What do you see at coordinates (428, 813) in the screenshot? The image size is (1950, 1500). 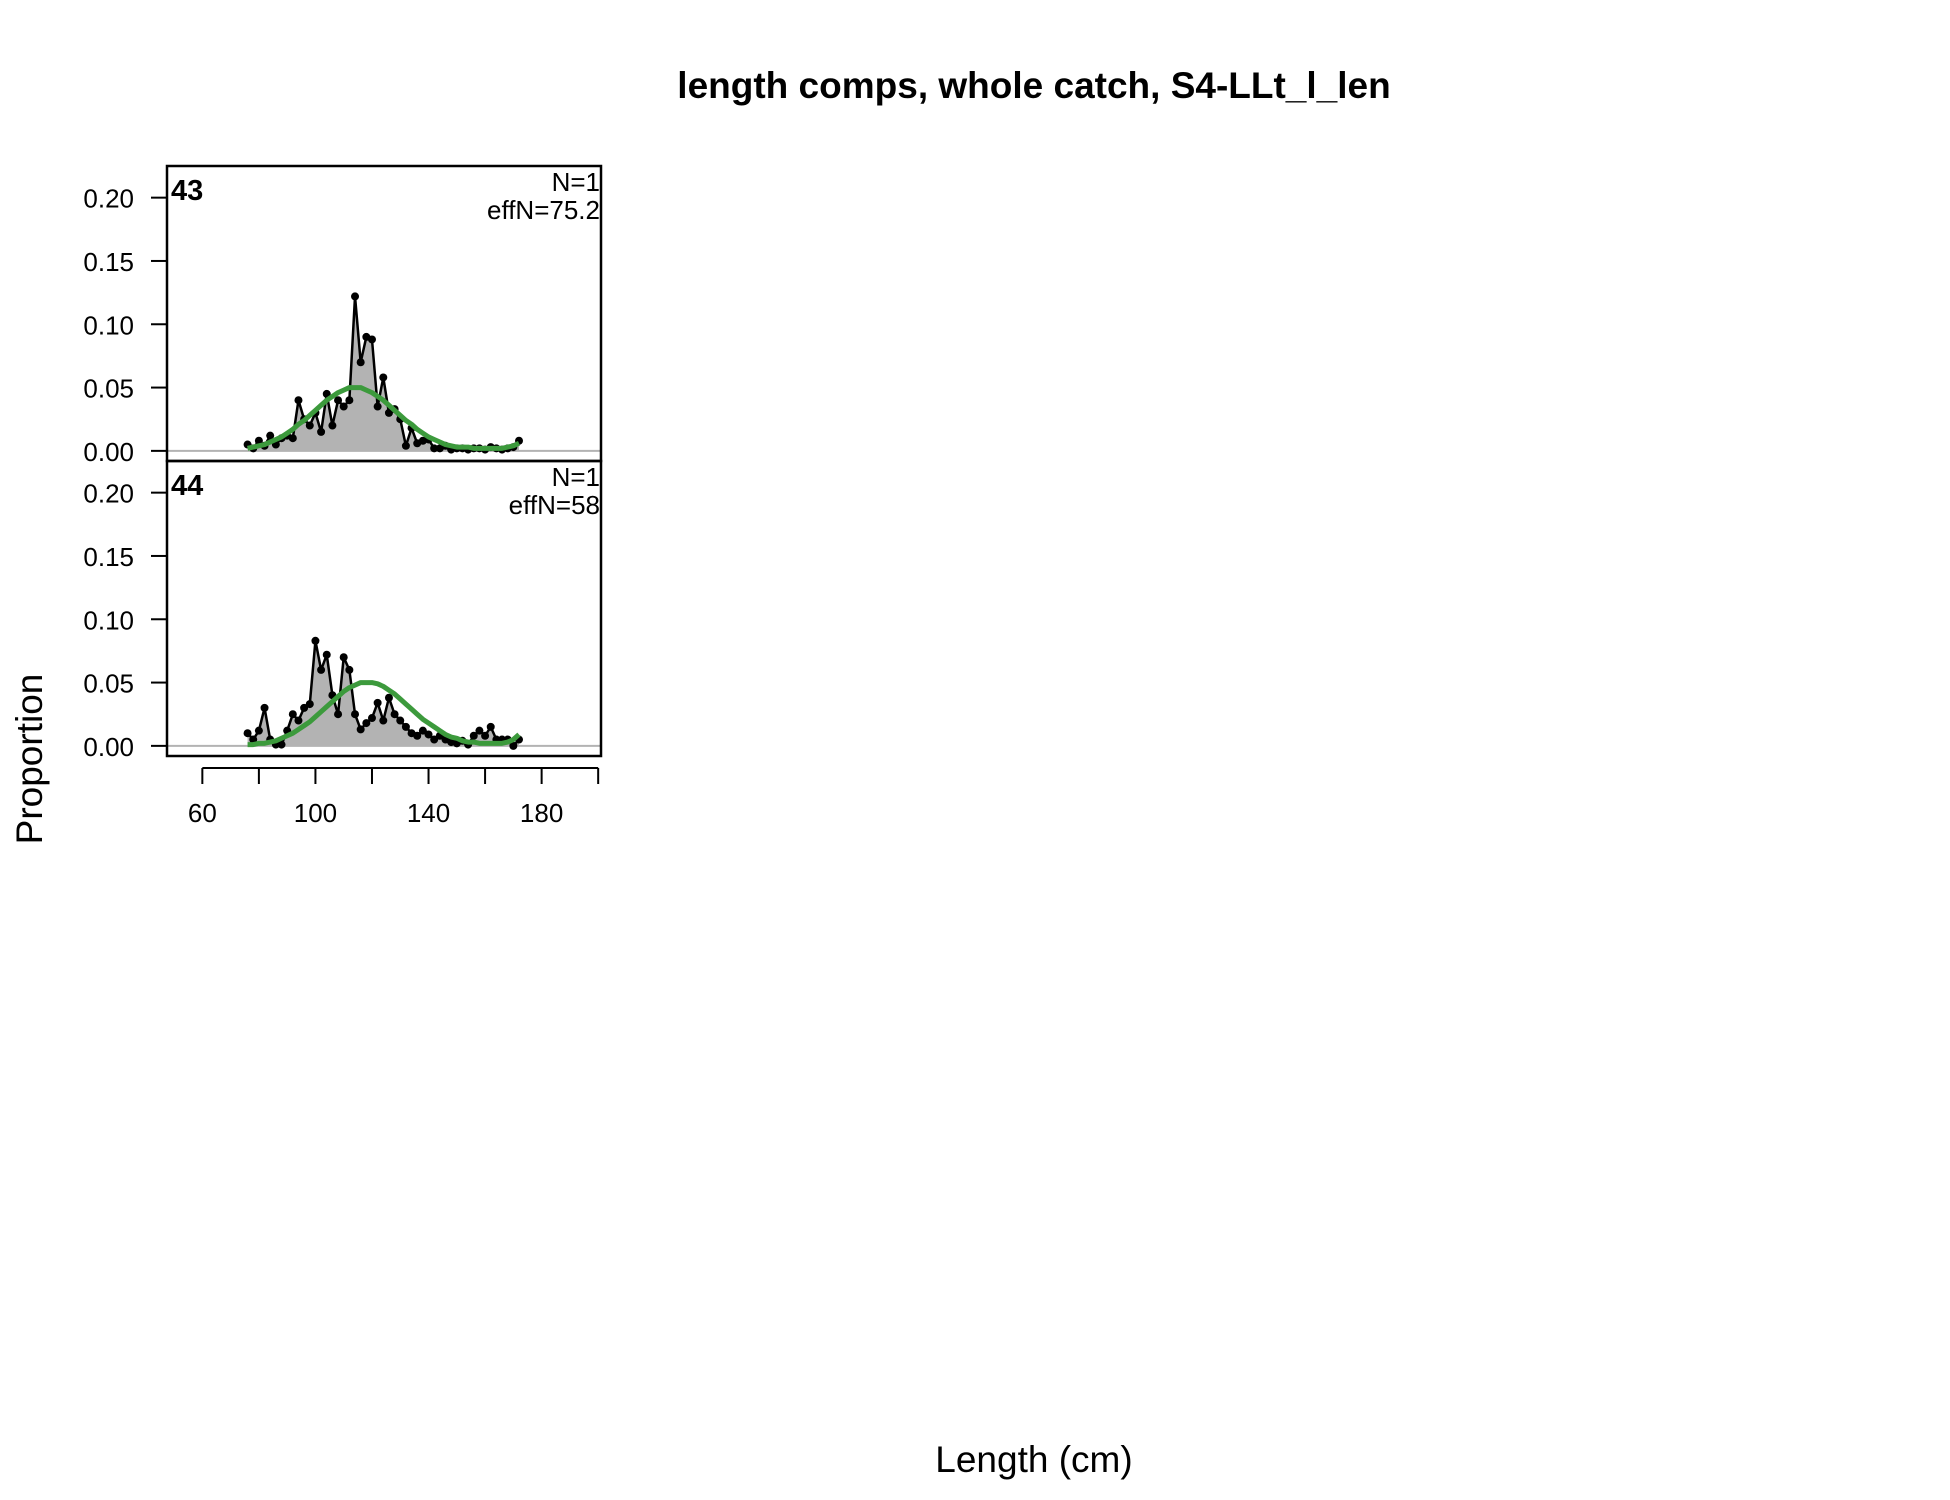 I see `x-tick-label: 140` at bounding box center [428, 813].